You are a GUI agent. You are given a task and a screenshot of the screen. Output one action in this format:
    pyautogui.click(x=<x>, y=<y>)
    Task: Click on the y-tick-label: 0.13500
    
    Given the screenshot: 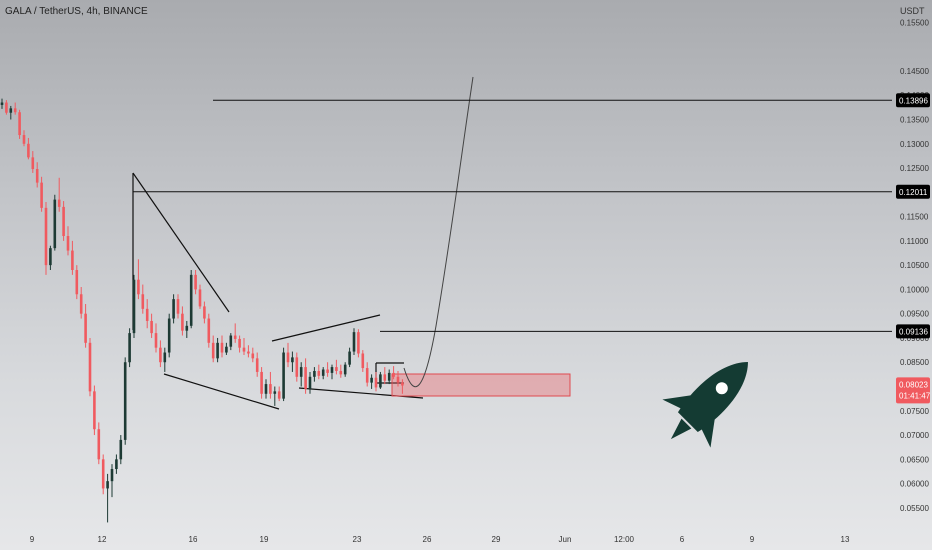 What is the action you would take?
    pyautogui.click(x=914, y=120)
    